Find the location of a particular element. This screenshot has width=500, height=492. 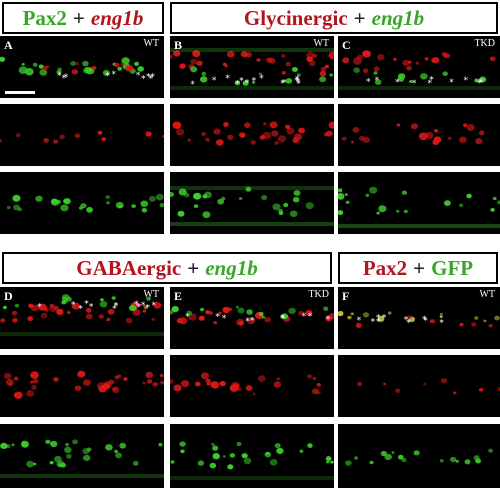

header-label-left: Pax2 is located at coordinates (385, 267).